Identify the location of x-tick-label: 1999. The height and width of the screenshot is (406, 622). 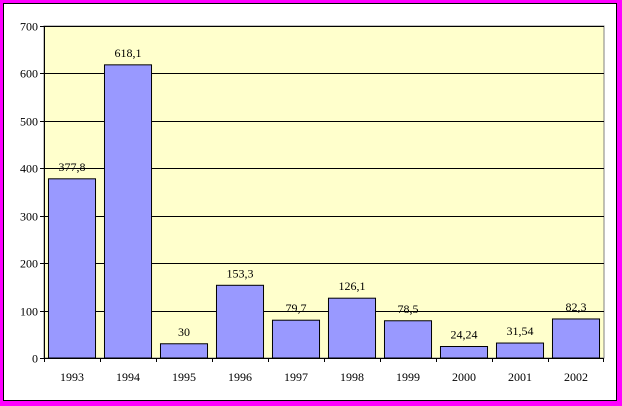
(408, 377).